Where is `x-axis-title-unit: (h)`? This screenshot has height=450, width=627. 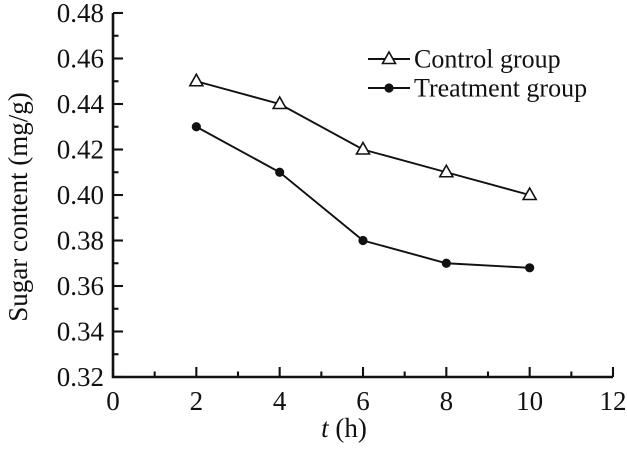 x-axis-title-unit: (h) is located at coordinates (348, 428).